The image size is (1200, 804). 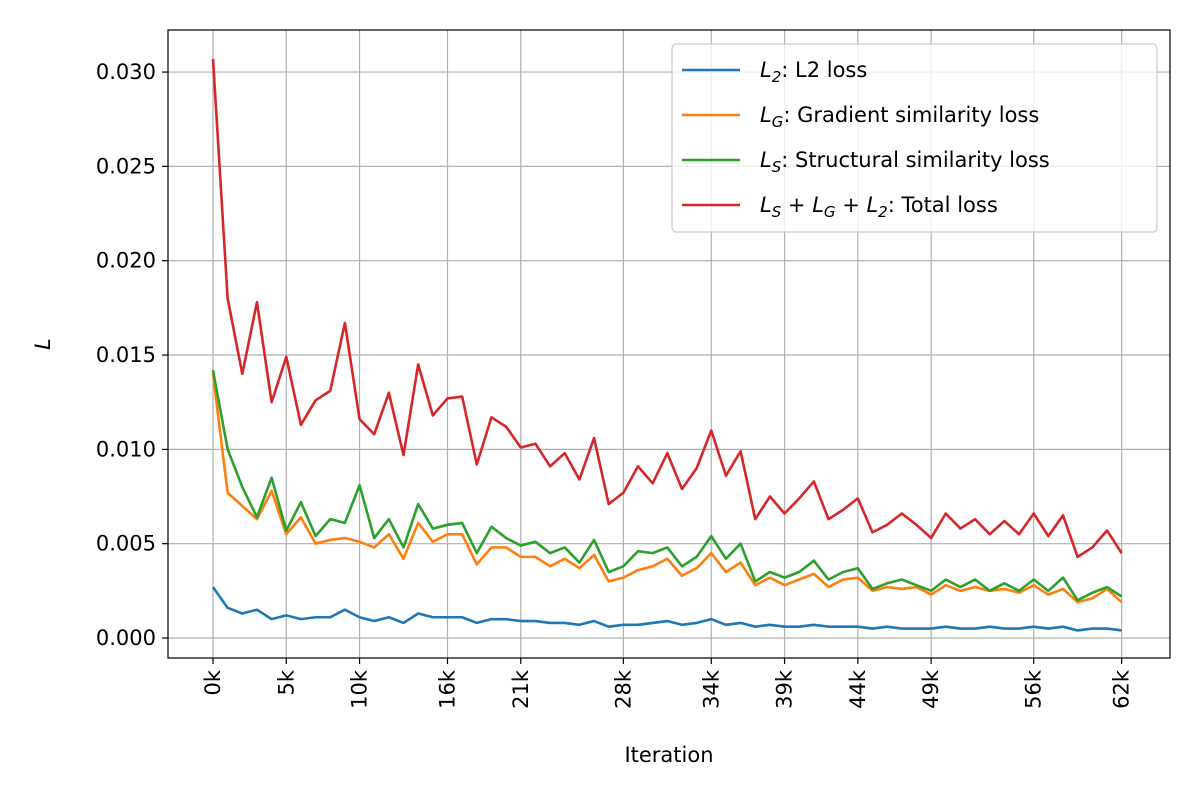 What do you see at coordinates (286, 682) in the screenshot?
I see `x-tick-label: 5k` at bounding box center [286, 682].